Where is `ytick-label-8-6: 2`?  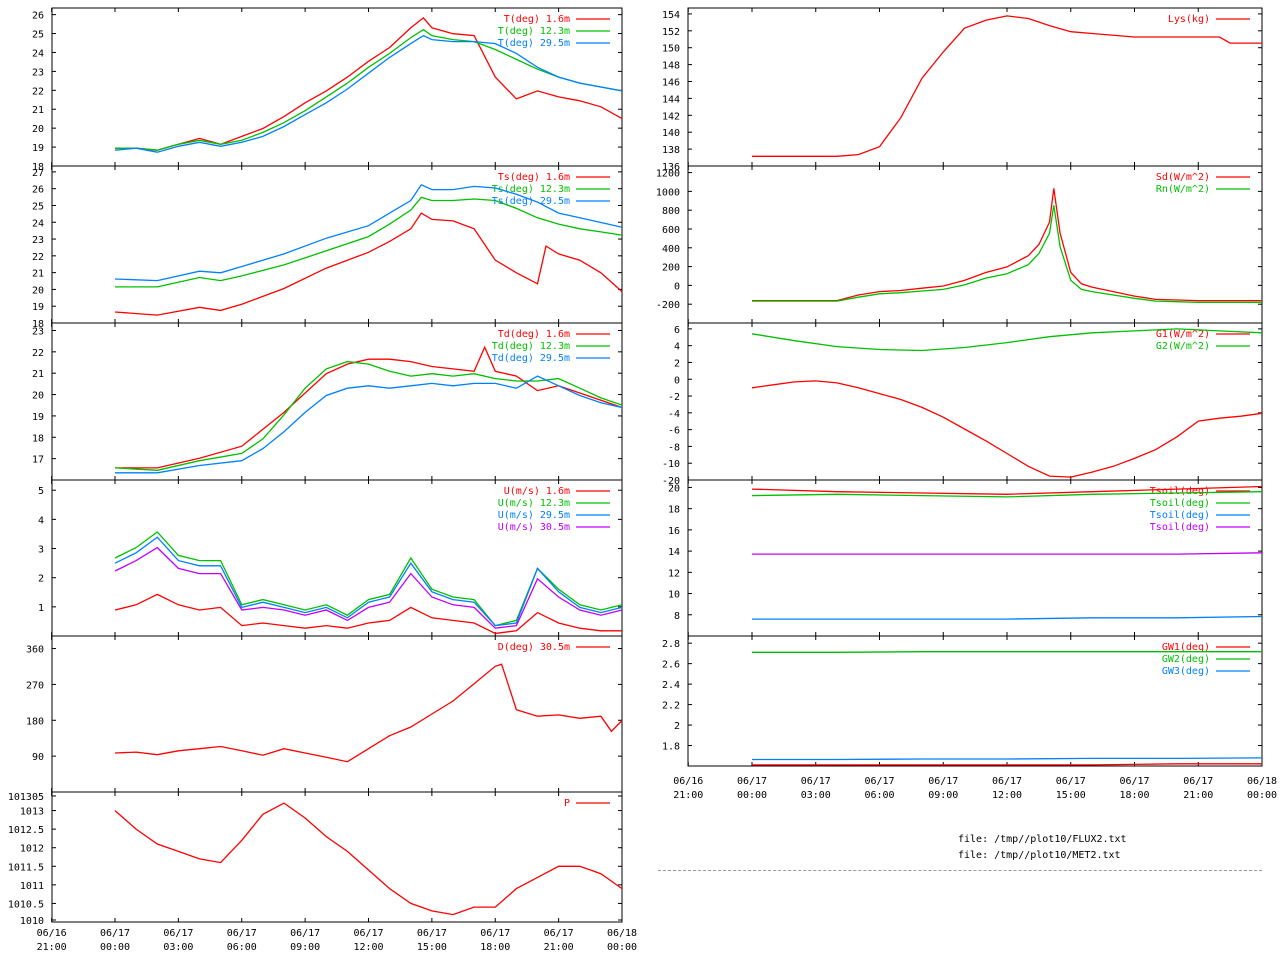
ytick-label-8-6: 2 is located at coordinates (677, 363).